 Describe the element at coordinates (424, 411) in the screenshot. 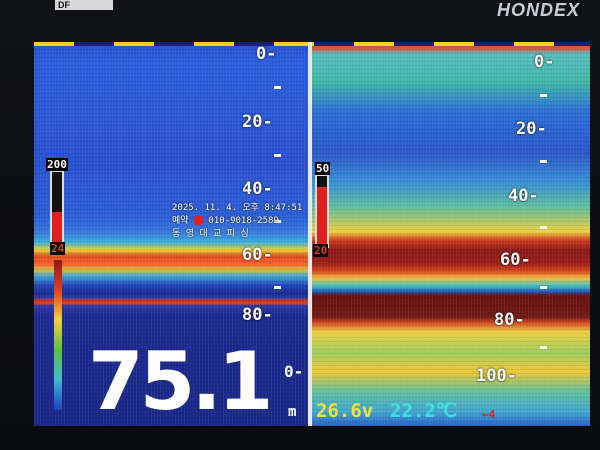

I see `water-temp-readout: 22.2℃` at that location.